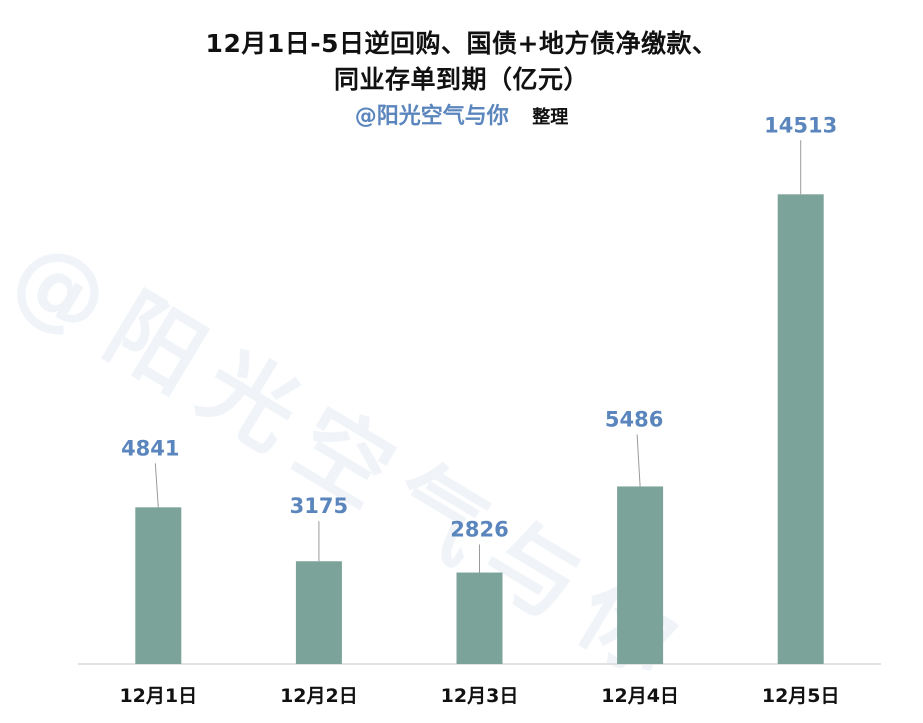 This screenshot has width=923, height=723. Describe the element at coordinates (480, 696) in the screenshot. I see `x-tick-label-3: 12月3日` at that location.